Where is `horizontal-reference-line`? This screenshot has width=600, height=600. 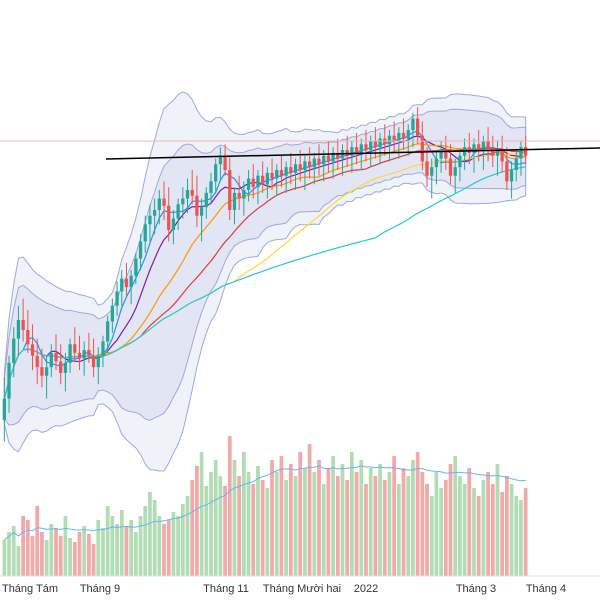
horizontal-reference-line is located at coordinates (352, 153).